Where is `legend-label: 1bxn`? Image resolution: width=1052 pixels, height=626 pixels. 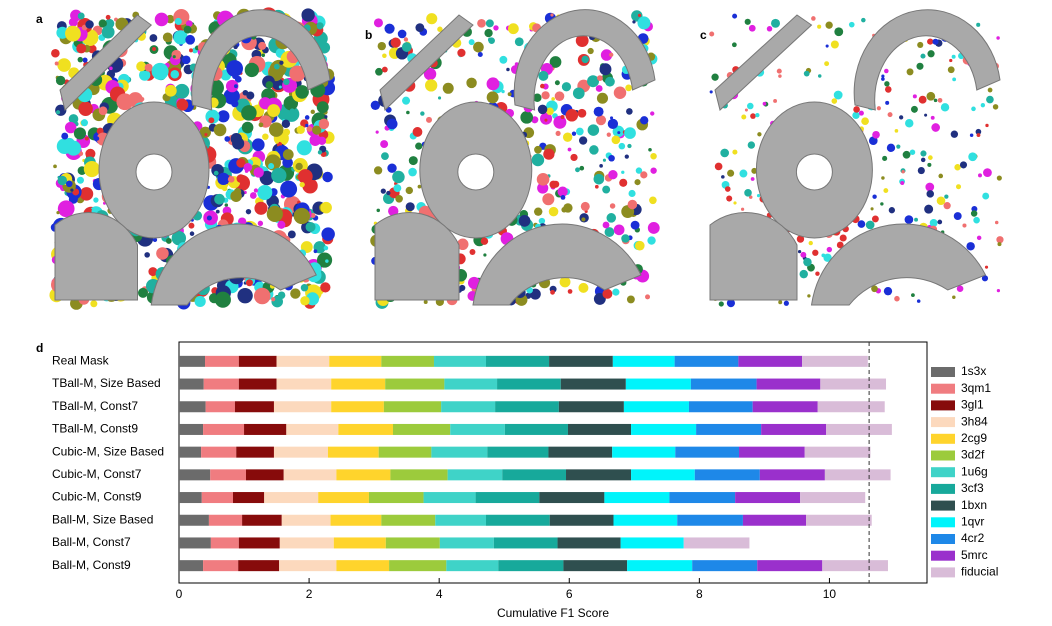
legend-label: 1bxn is located at coordinates (974, 505).